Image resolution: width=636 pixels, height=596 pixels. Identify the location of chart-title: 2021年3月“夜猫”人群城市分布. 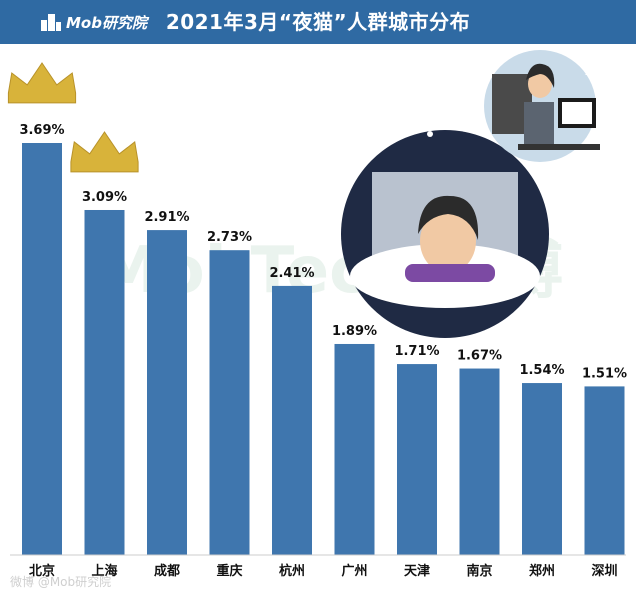
(318, 22).